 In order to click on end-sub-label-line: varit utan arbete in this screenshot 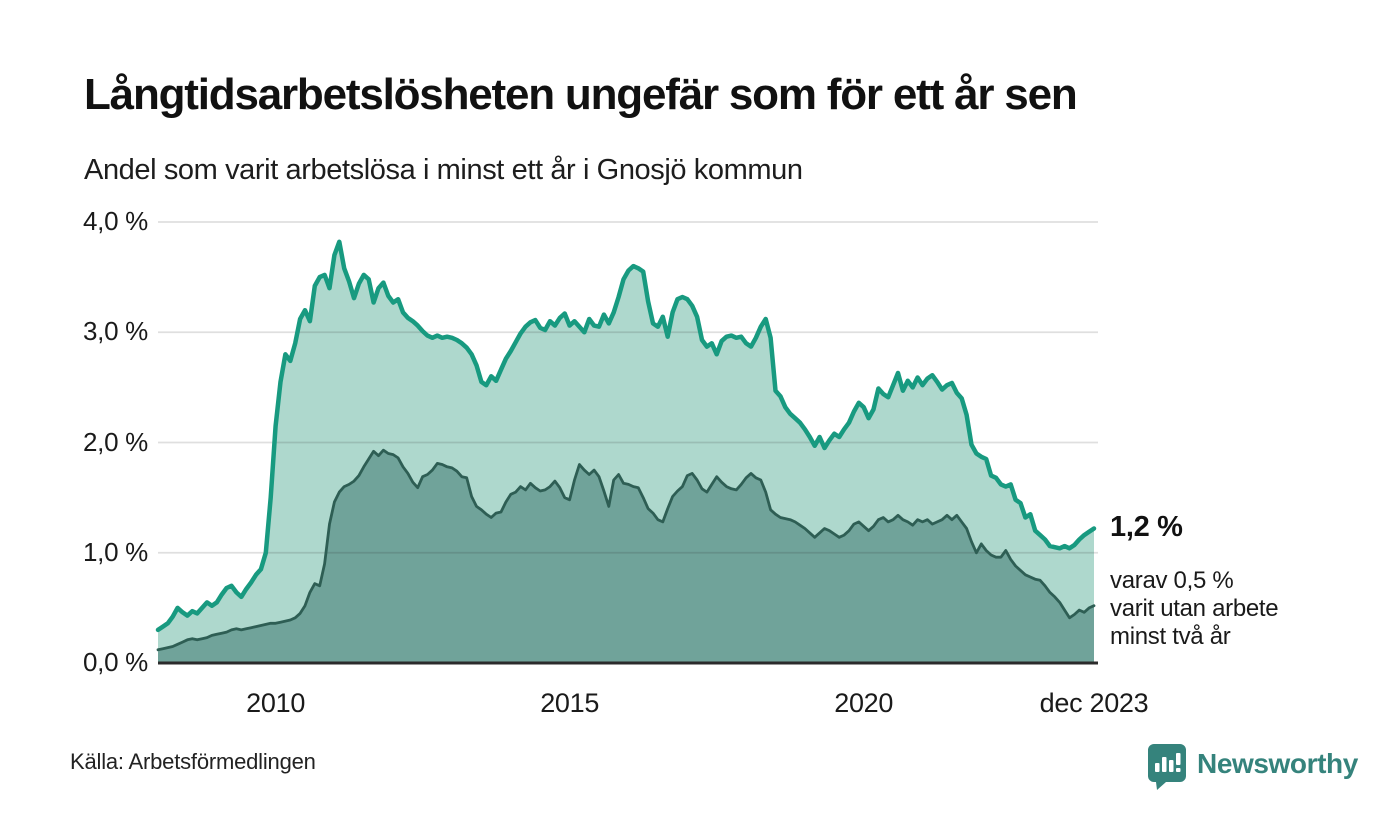, I will do `click(1194, 608)`.